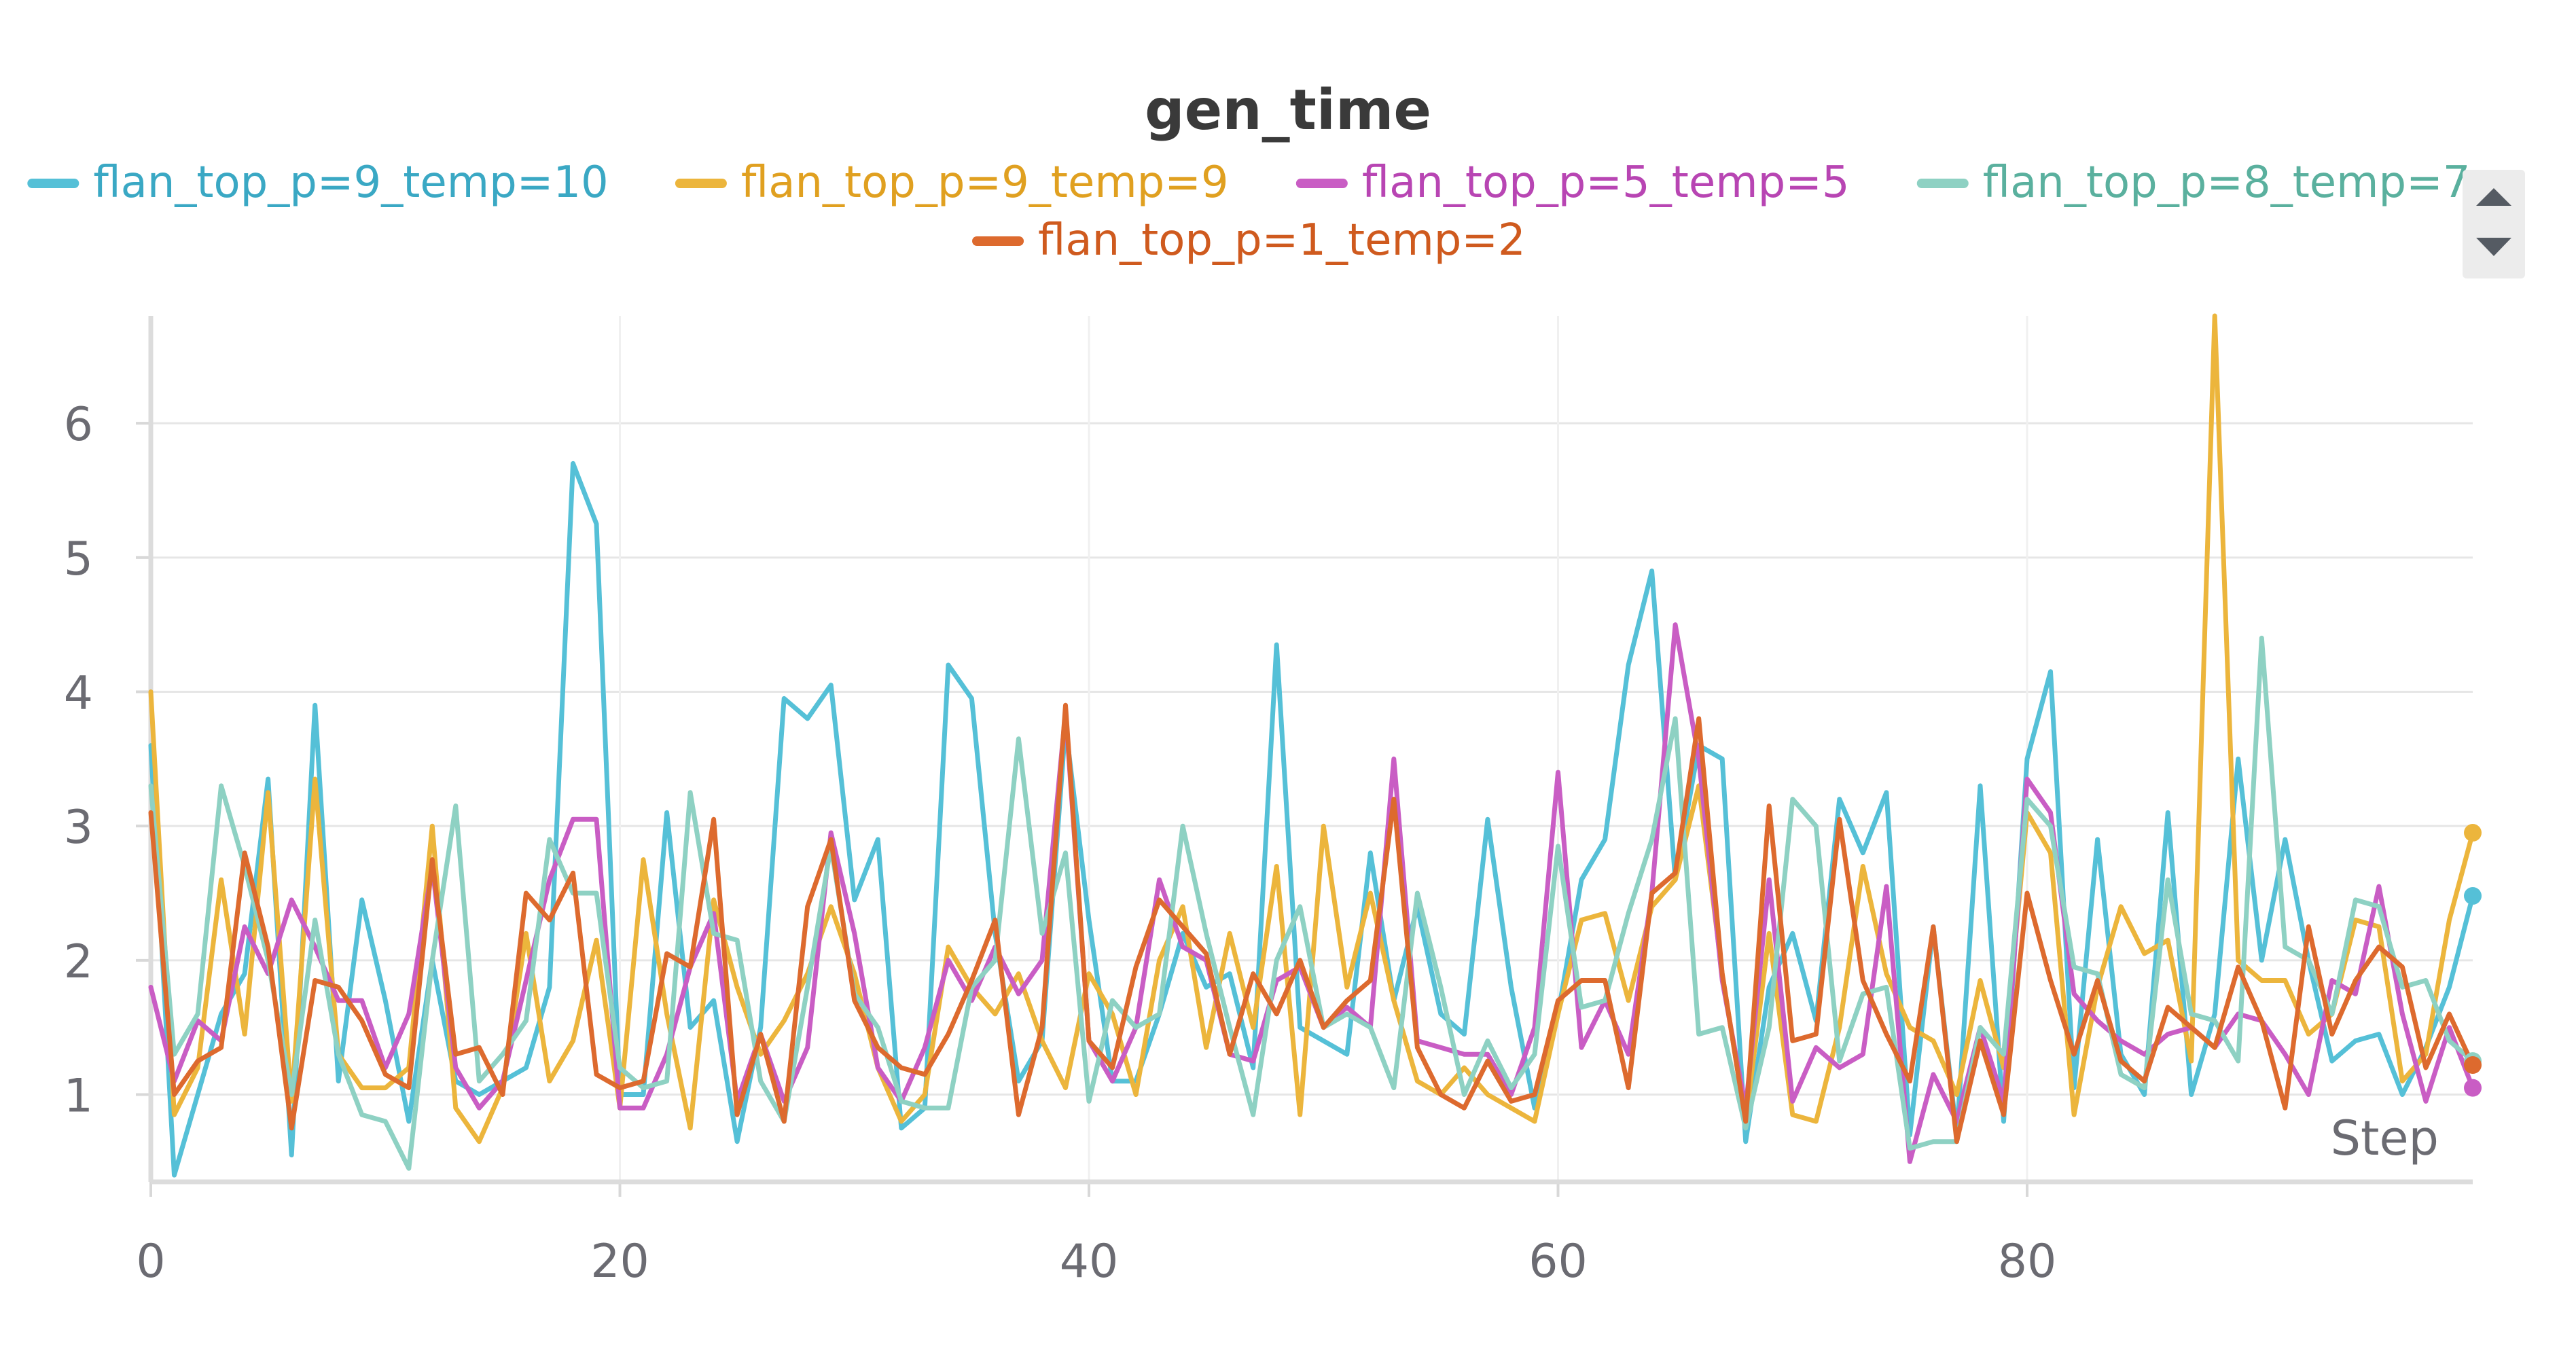 This screenshot has width=2576, height=1353. I want to click on legend-item-4: flan_top_p=1_temp=2, so click(1249, 240).